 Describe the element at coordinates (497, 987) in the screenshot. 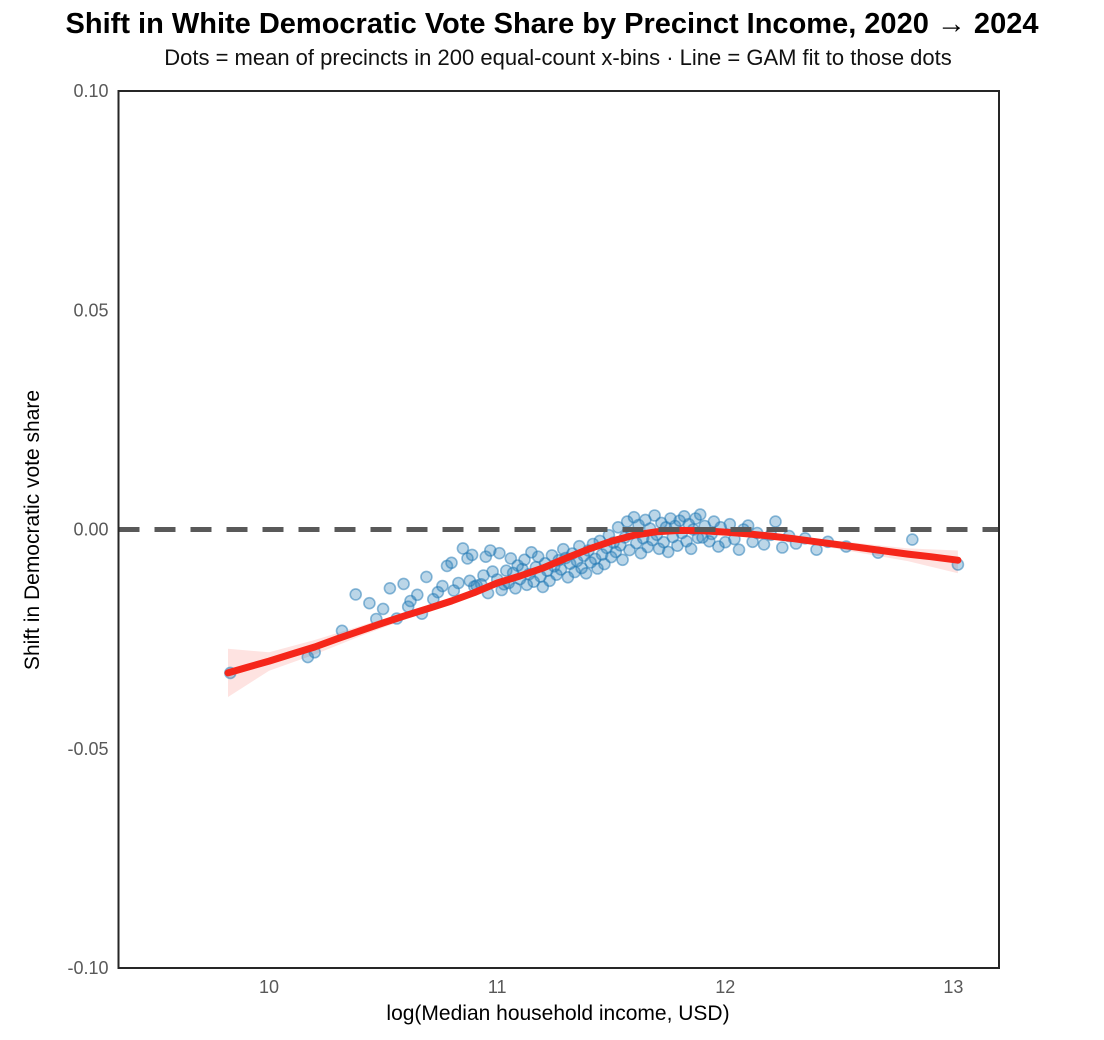

I see `x-tick-label: 11` at that location.